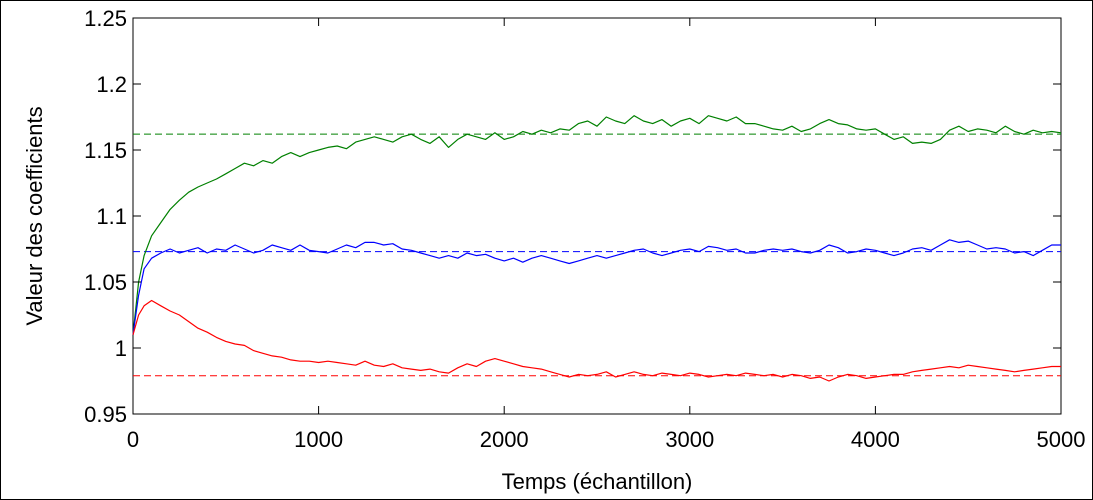 The width and height of the screenshot is (1093, 500). What do you see at coordinates (121, 348) in the screenshot?
I see `y-tick-label: 1` at bounding box center [121, 348].